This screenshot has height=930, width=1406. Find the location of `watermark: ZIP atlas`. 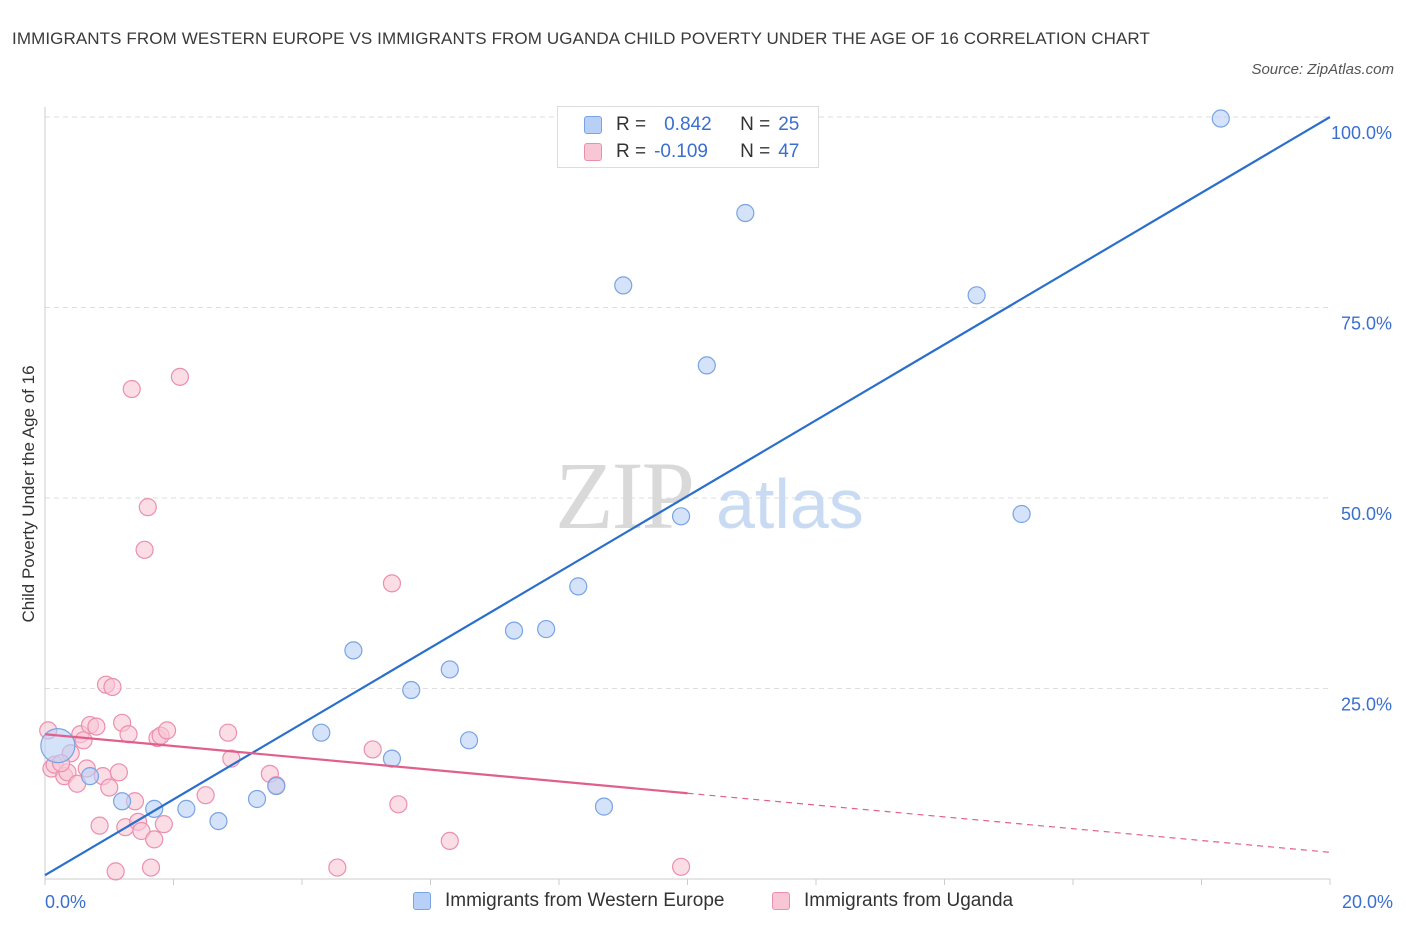

watermark: ZIP atlas is located at coordinates (709, 495).